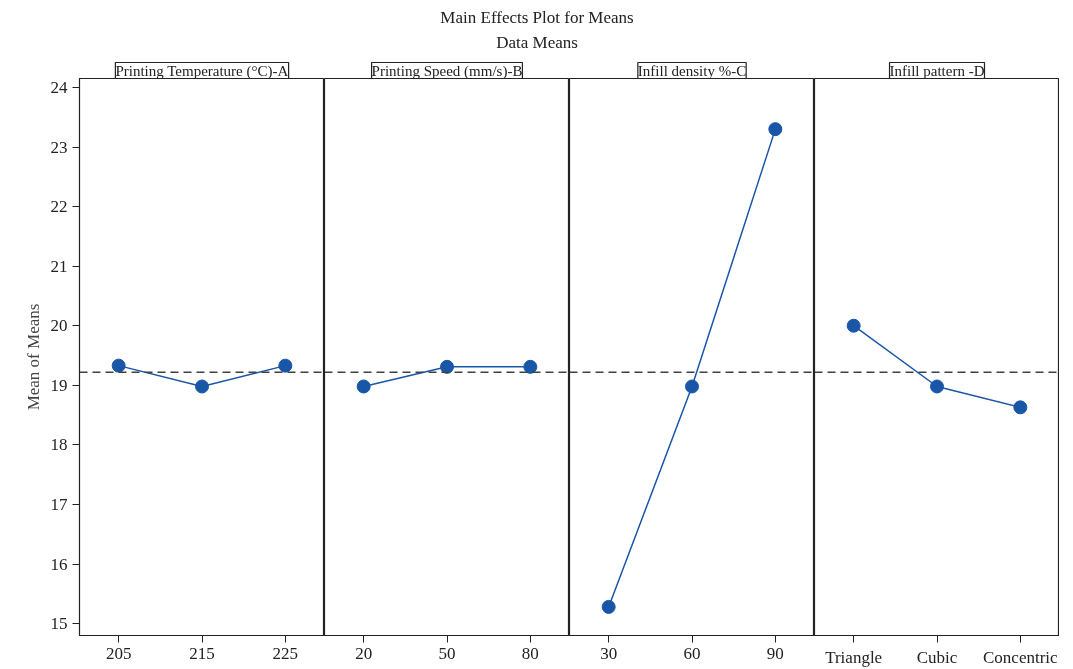 This screenshot has height=669, width=1073. Describe the element at coordinates (59, 445) in the screenshot. I see `y-tick-label: 18` at that location.